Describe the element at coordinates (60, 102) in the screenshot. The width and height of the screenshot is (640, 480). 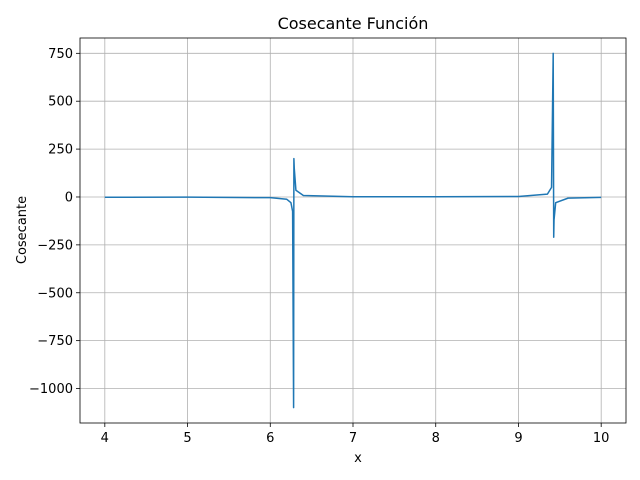
I see `y-tick-label: 500` at that location.